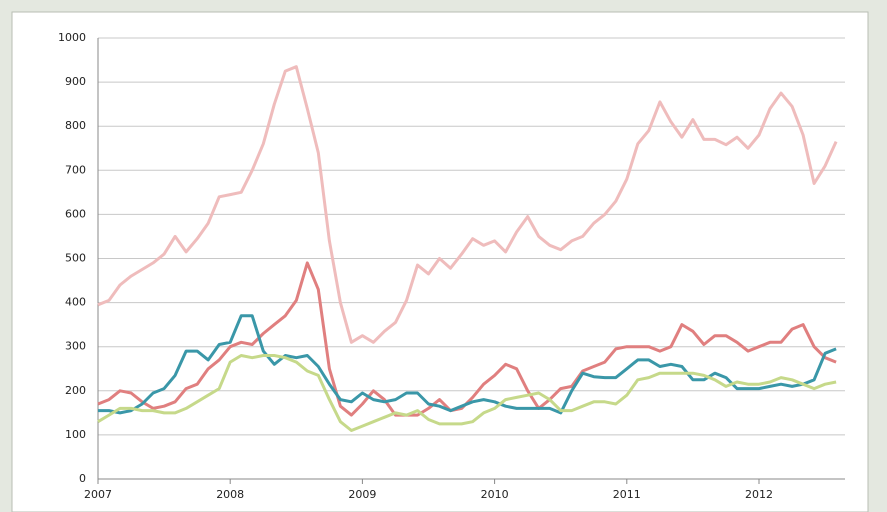 This screenshot has height=512, width=887. I want to click on y-tick-label: 200, so click(75, 390).